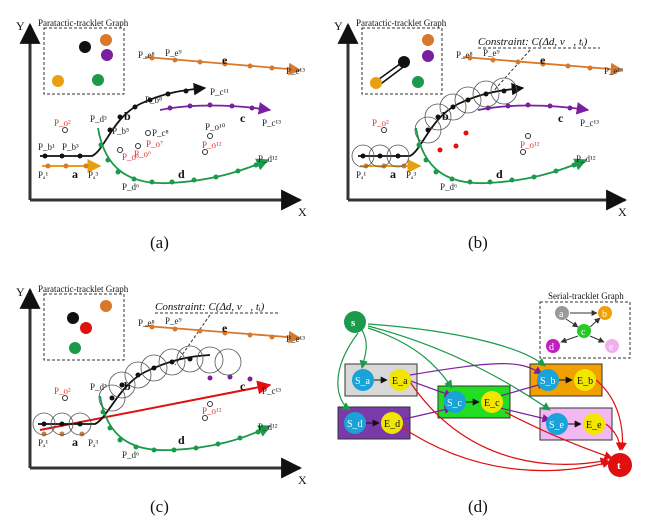 This screenshot has height=530, width=653. What do you see at coordinates (561, 314) in the screenshot?
I see `mini-node-a: a` at bounding box center [561, 314].